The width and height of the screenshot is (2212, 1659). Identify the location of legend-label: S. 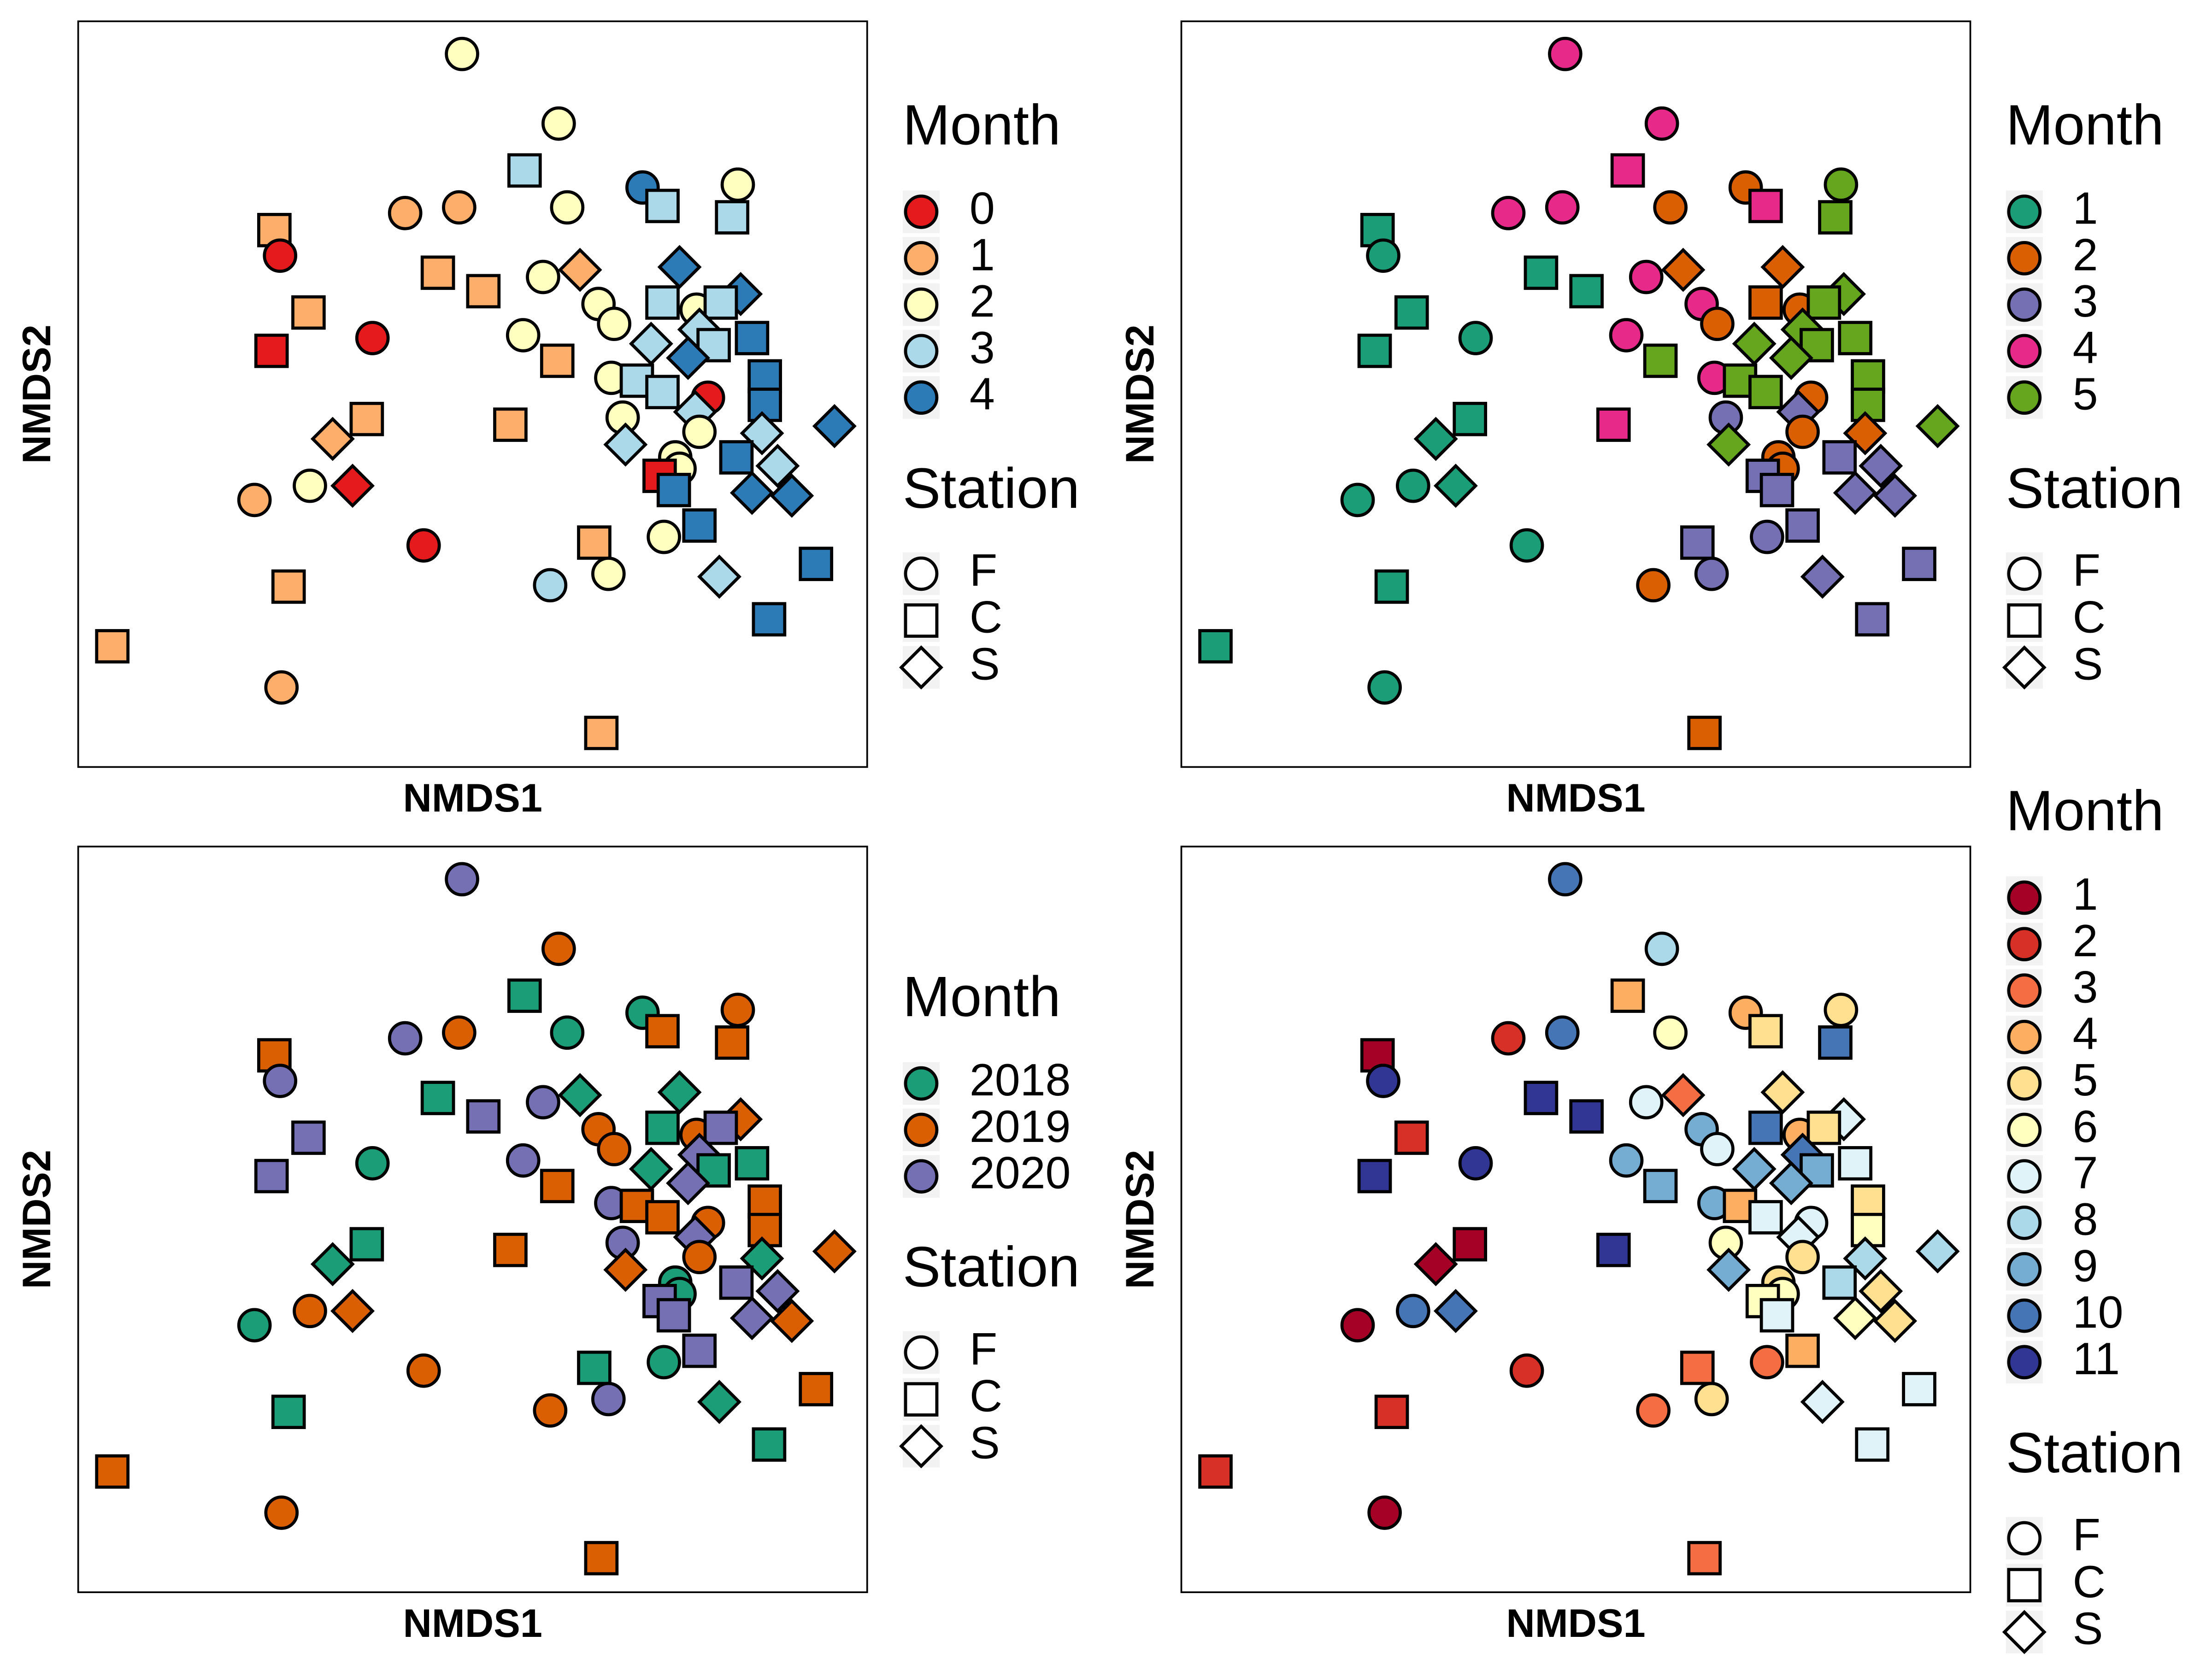
(2088, 663).